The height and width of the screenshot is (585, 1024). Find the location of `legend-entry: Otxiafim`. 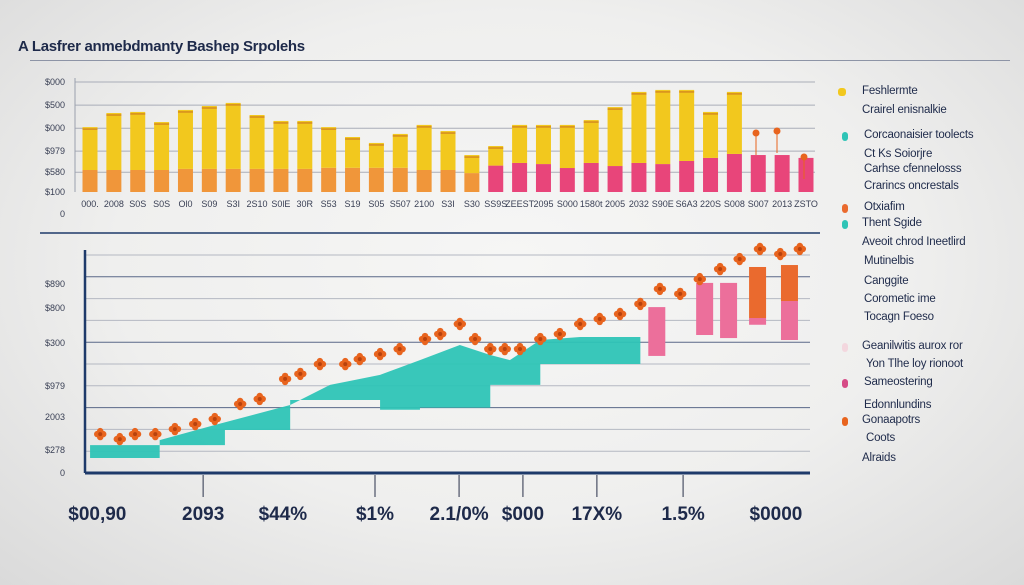

legend-entry: Otxiafim is located at coordinates (884, 207).